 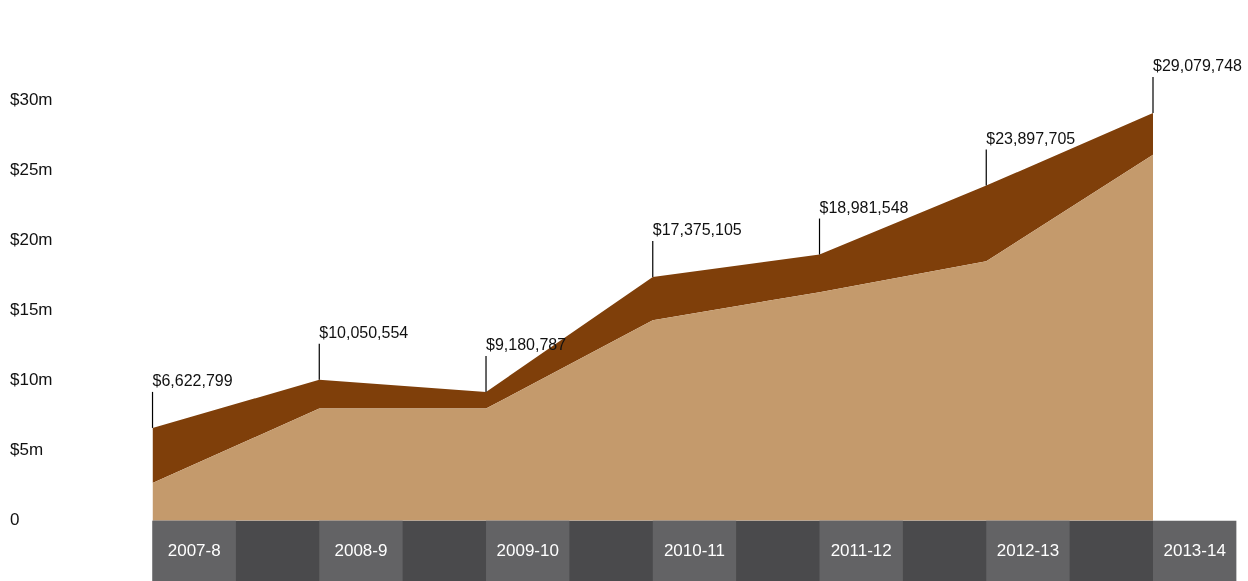 What do you see at coordinates (527, 550) in the screenshot?
I see `x-tick-label: 2009-10` at bounding box center [527, 550].